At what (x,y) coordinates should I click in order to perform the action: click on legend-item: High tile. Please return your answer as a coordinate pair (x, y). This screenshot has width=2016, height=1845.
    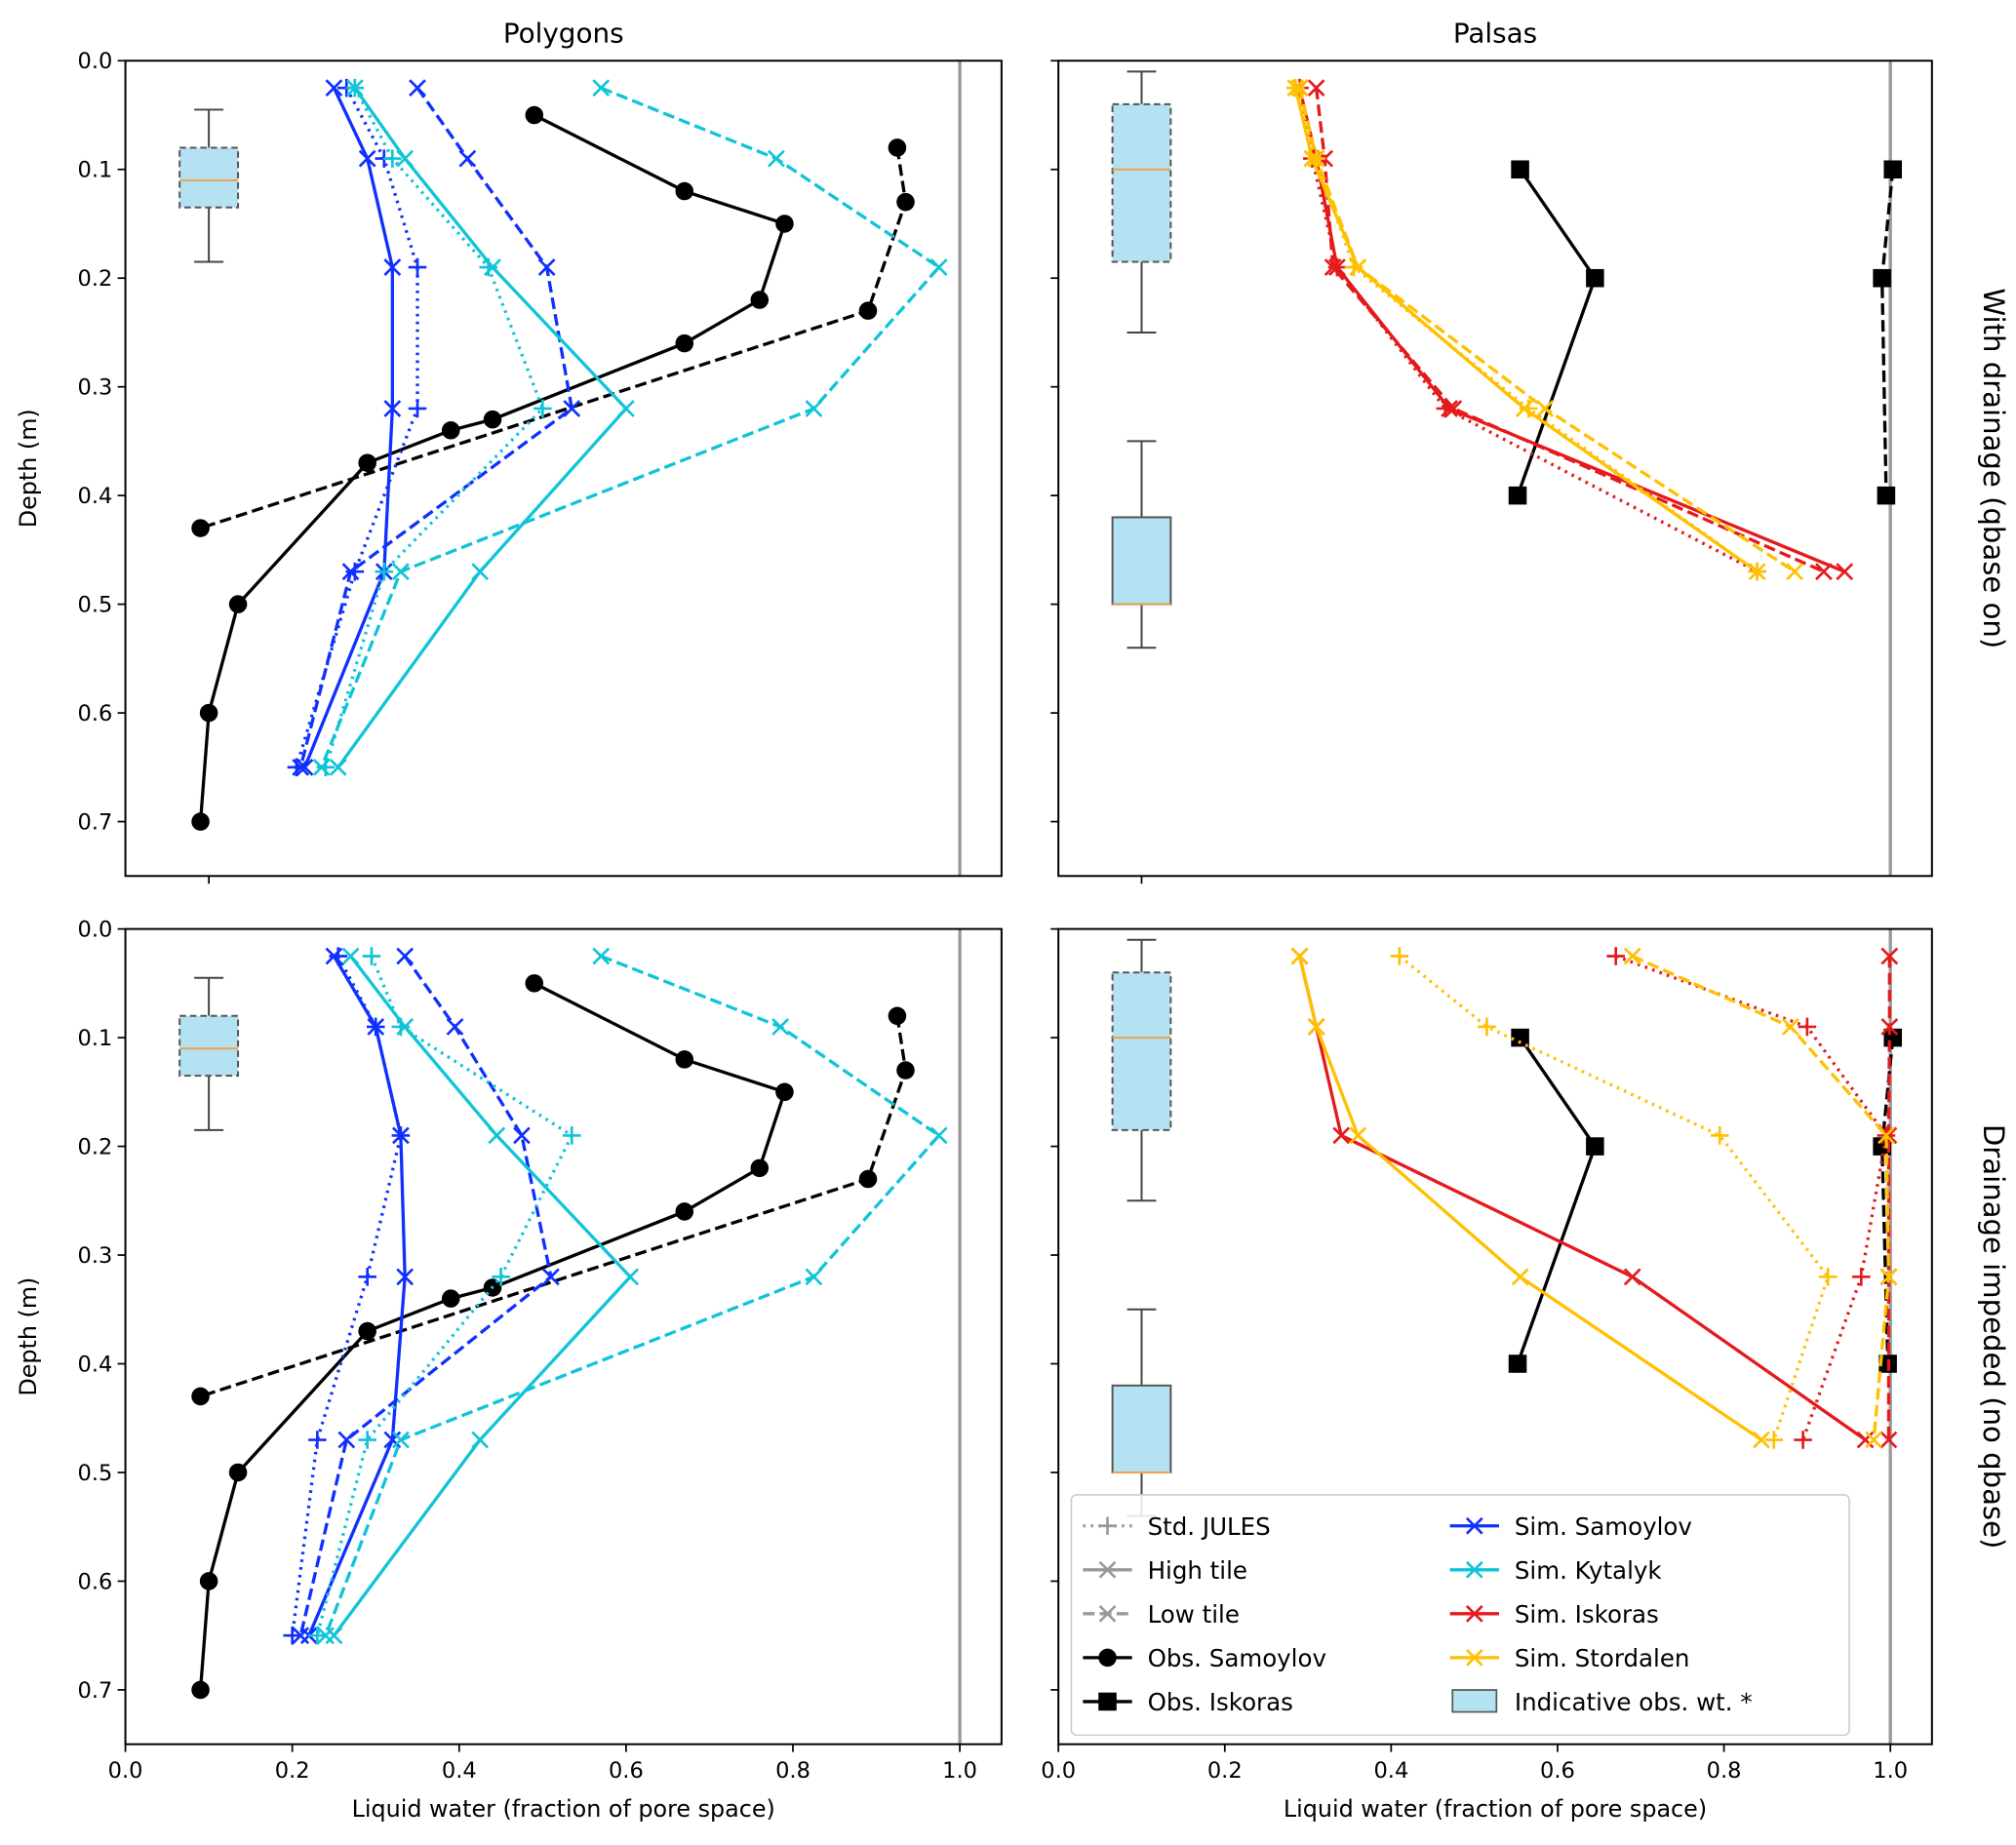
    Looking at the image, I should click on (1165, 1571).